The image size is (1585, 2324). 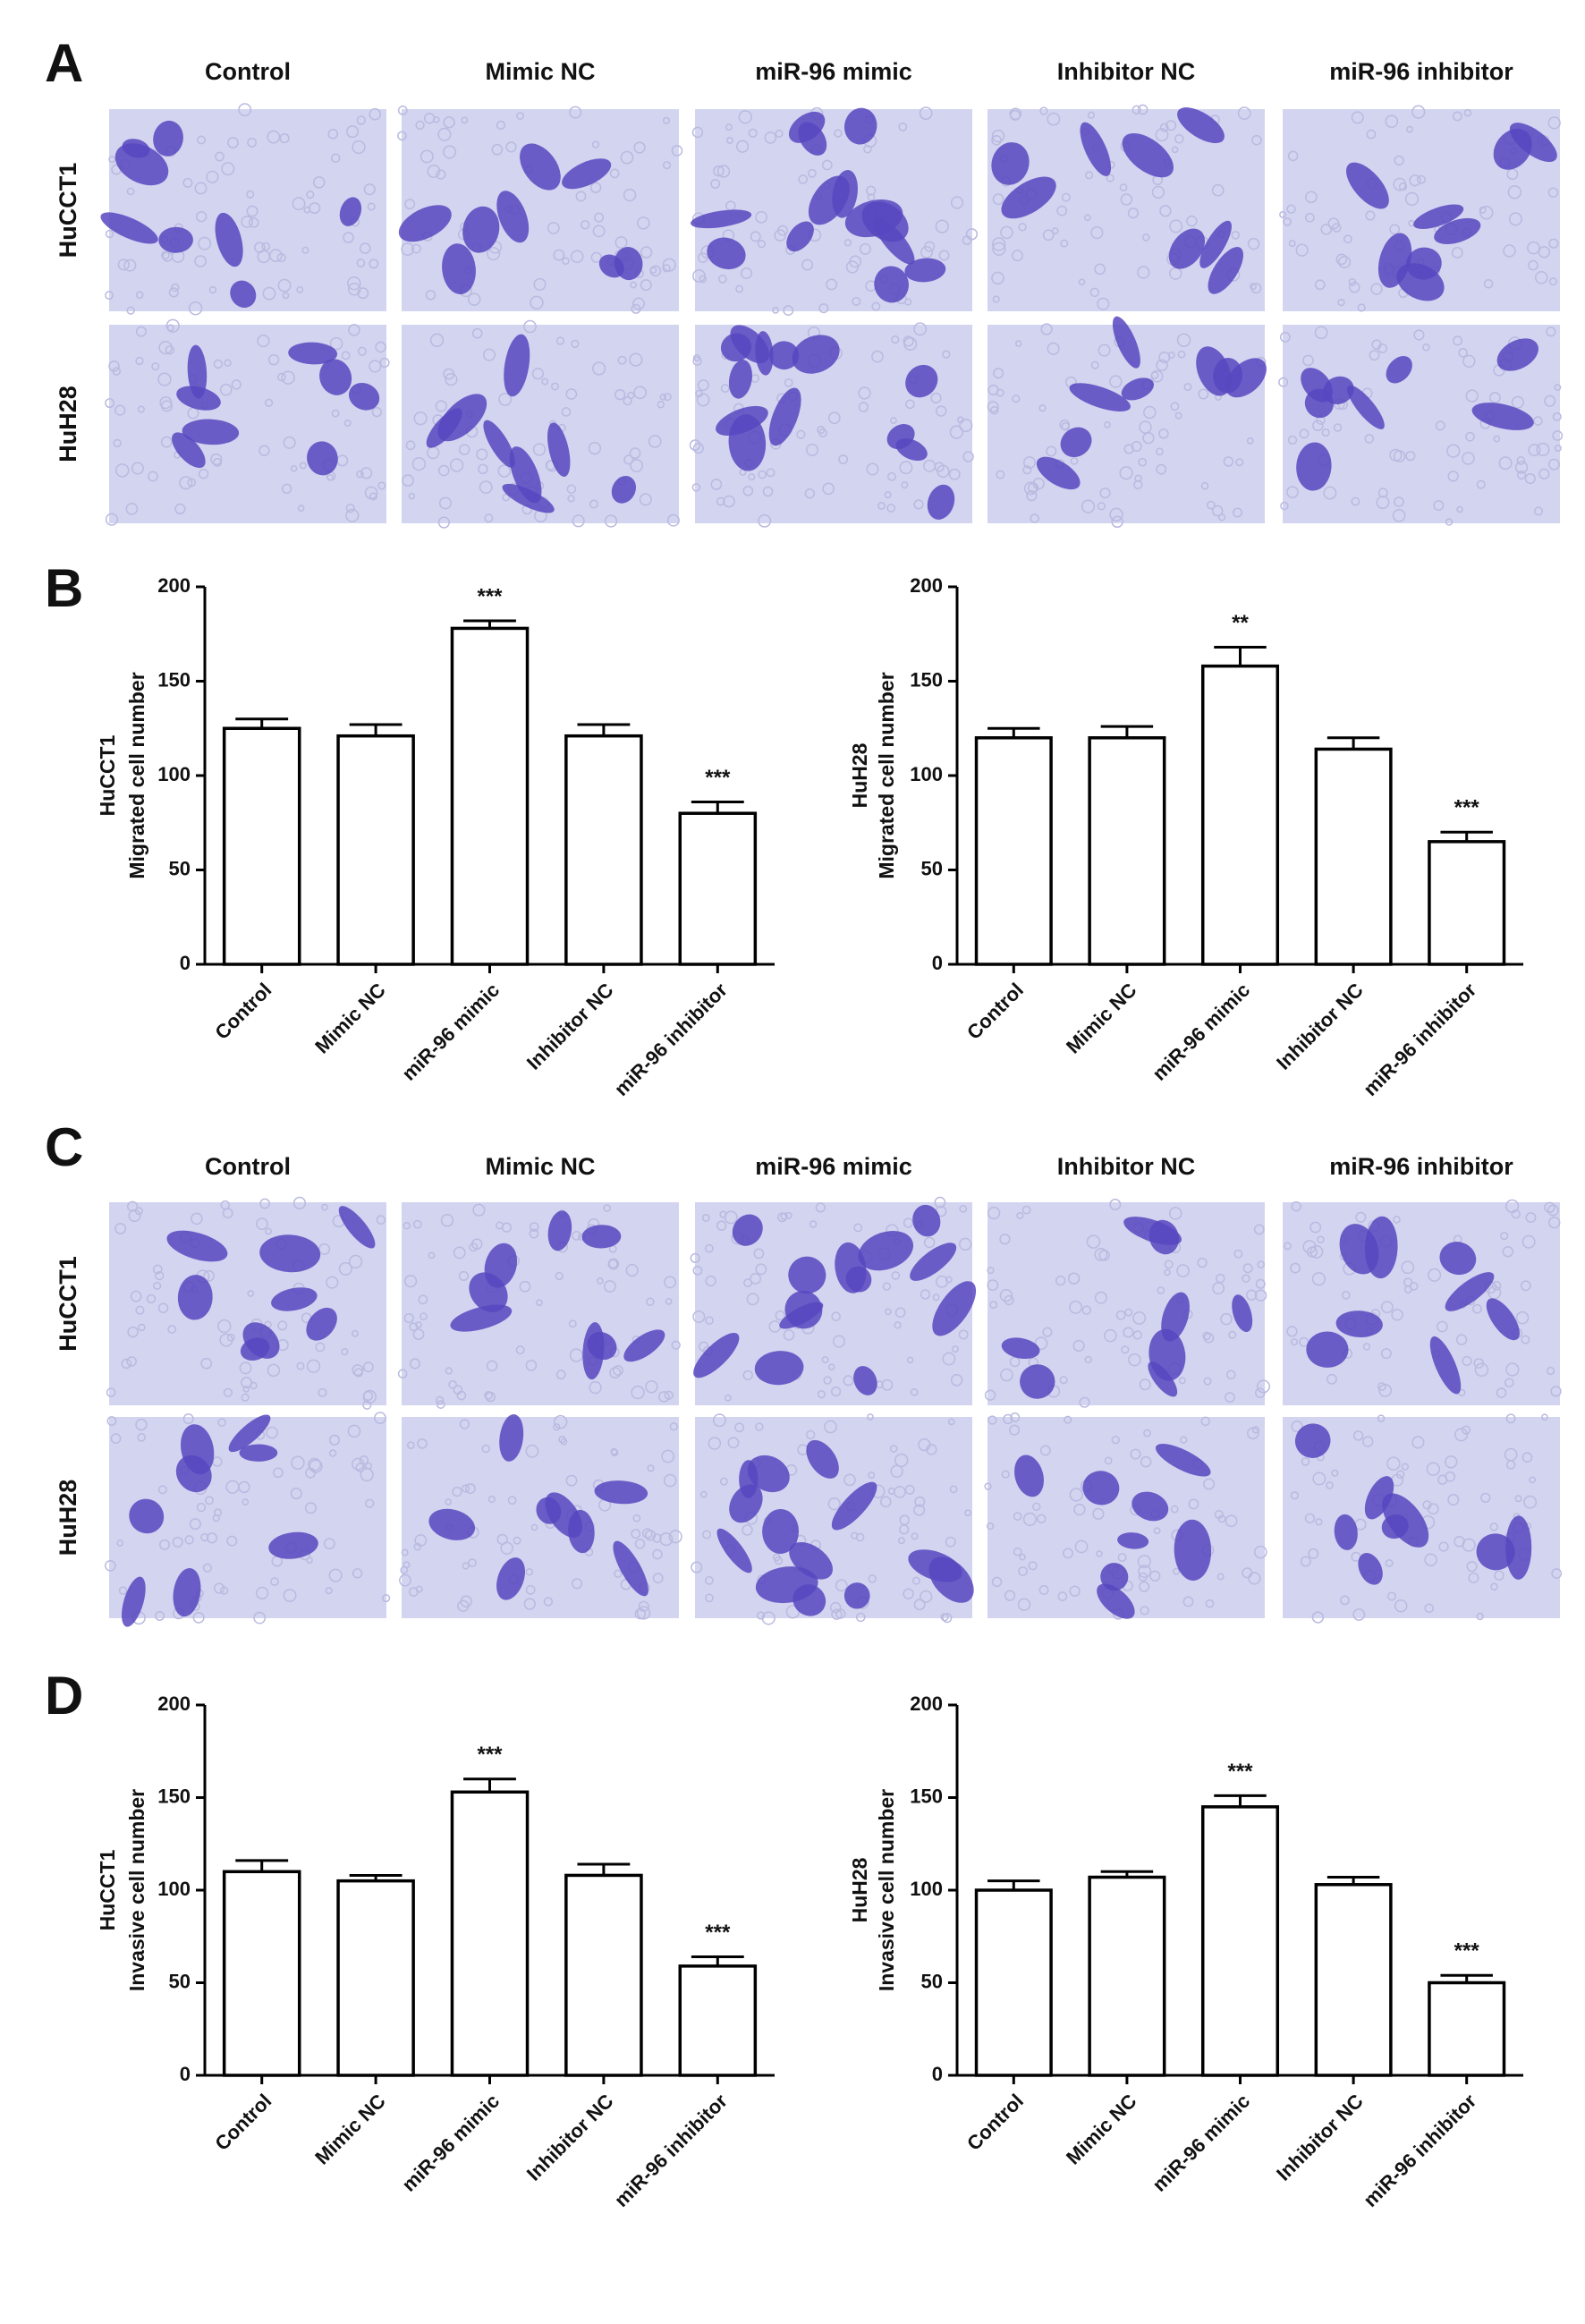 I want to click on column-header: Mimic NC, so click(x=540, y=71).